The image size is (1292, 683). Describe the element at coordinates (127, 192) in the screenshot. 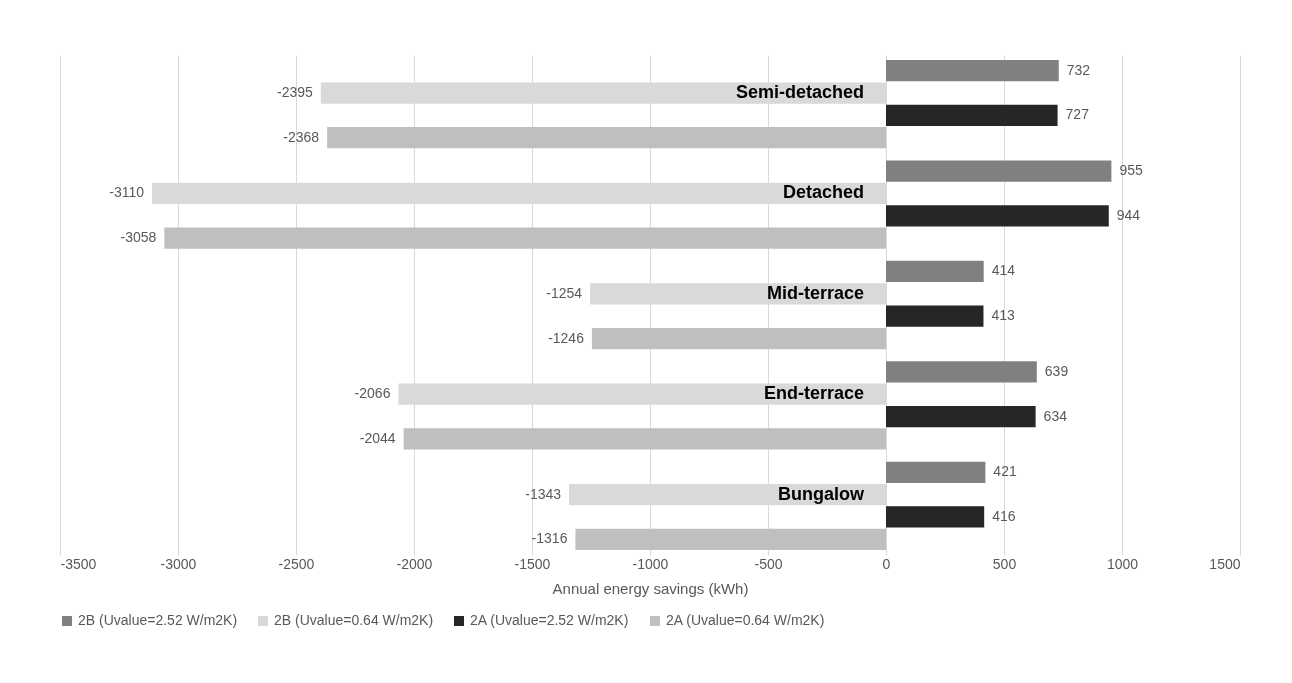

I see `data-label: -3110` at that location.